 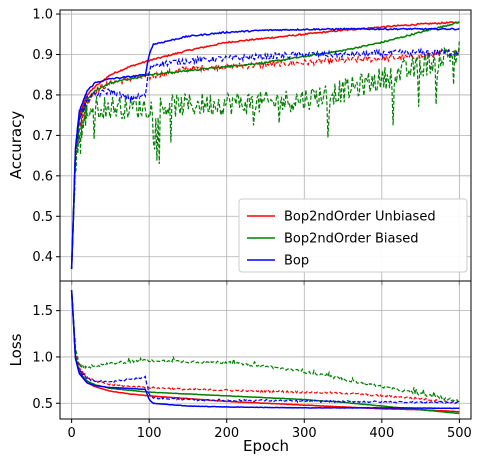 What do you see at coordinates (42, 95) in the screenshot?
I see `y-tick-label: 0.8` at bounding box center [42, 95].